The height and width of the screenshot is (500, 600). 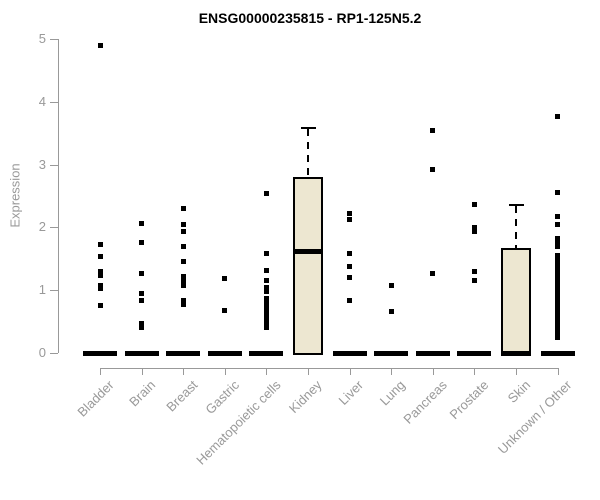 I want to click on y-tick-label: 5, so click(x=42, y=38).